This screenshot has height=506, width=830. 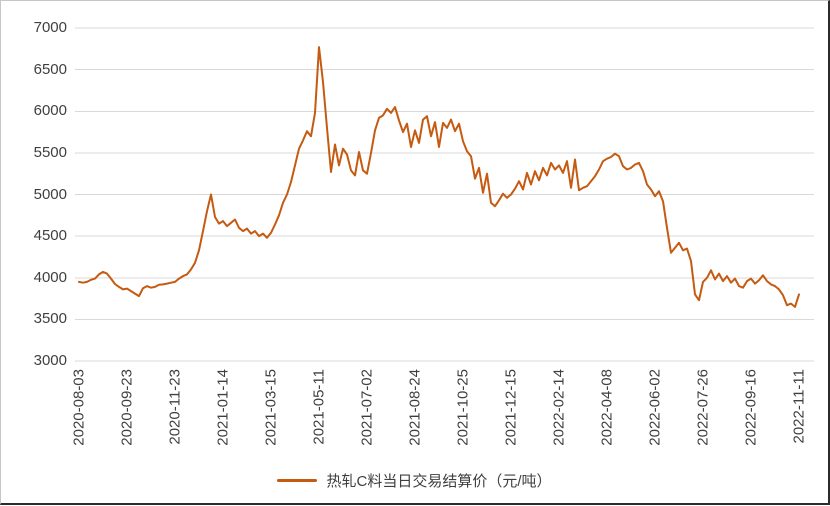 I want to click on x-axis-tick-label: 2020-11-23, so click(x=175, y=407).